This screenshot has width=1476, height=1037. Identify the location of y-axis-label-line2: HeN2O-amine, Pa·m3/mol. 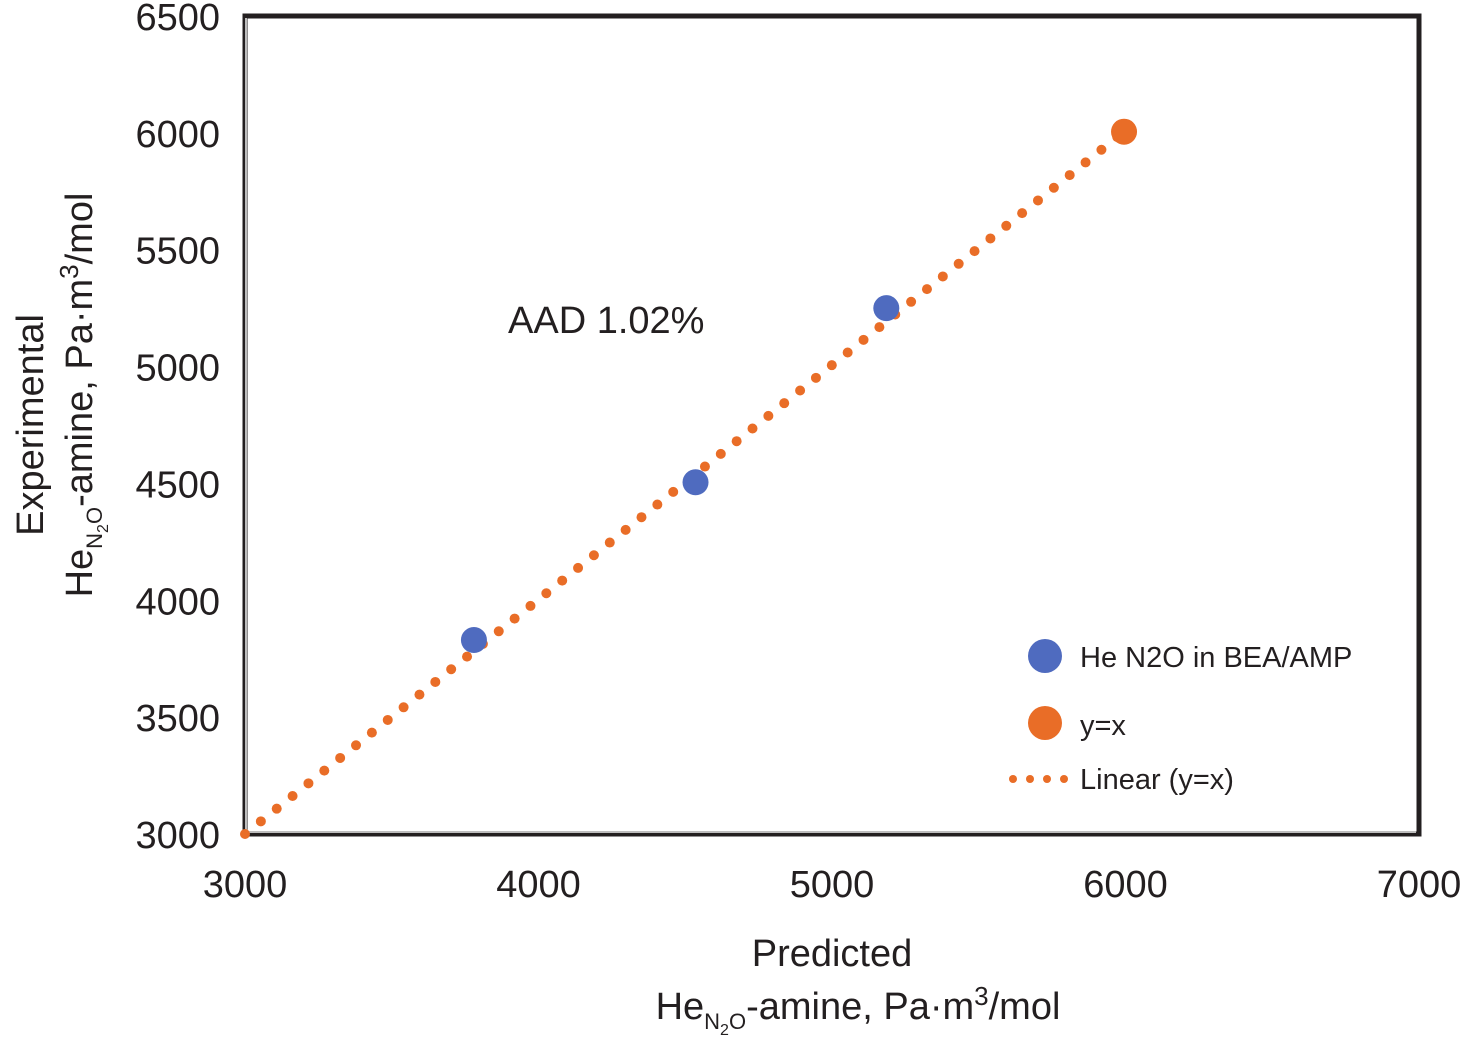
(83, 395).